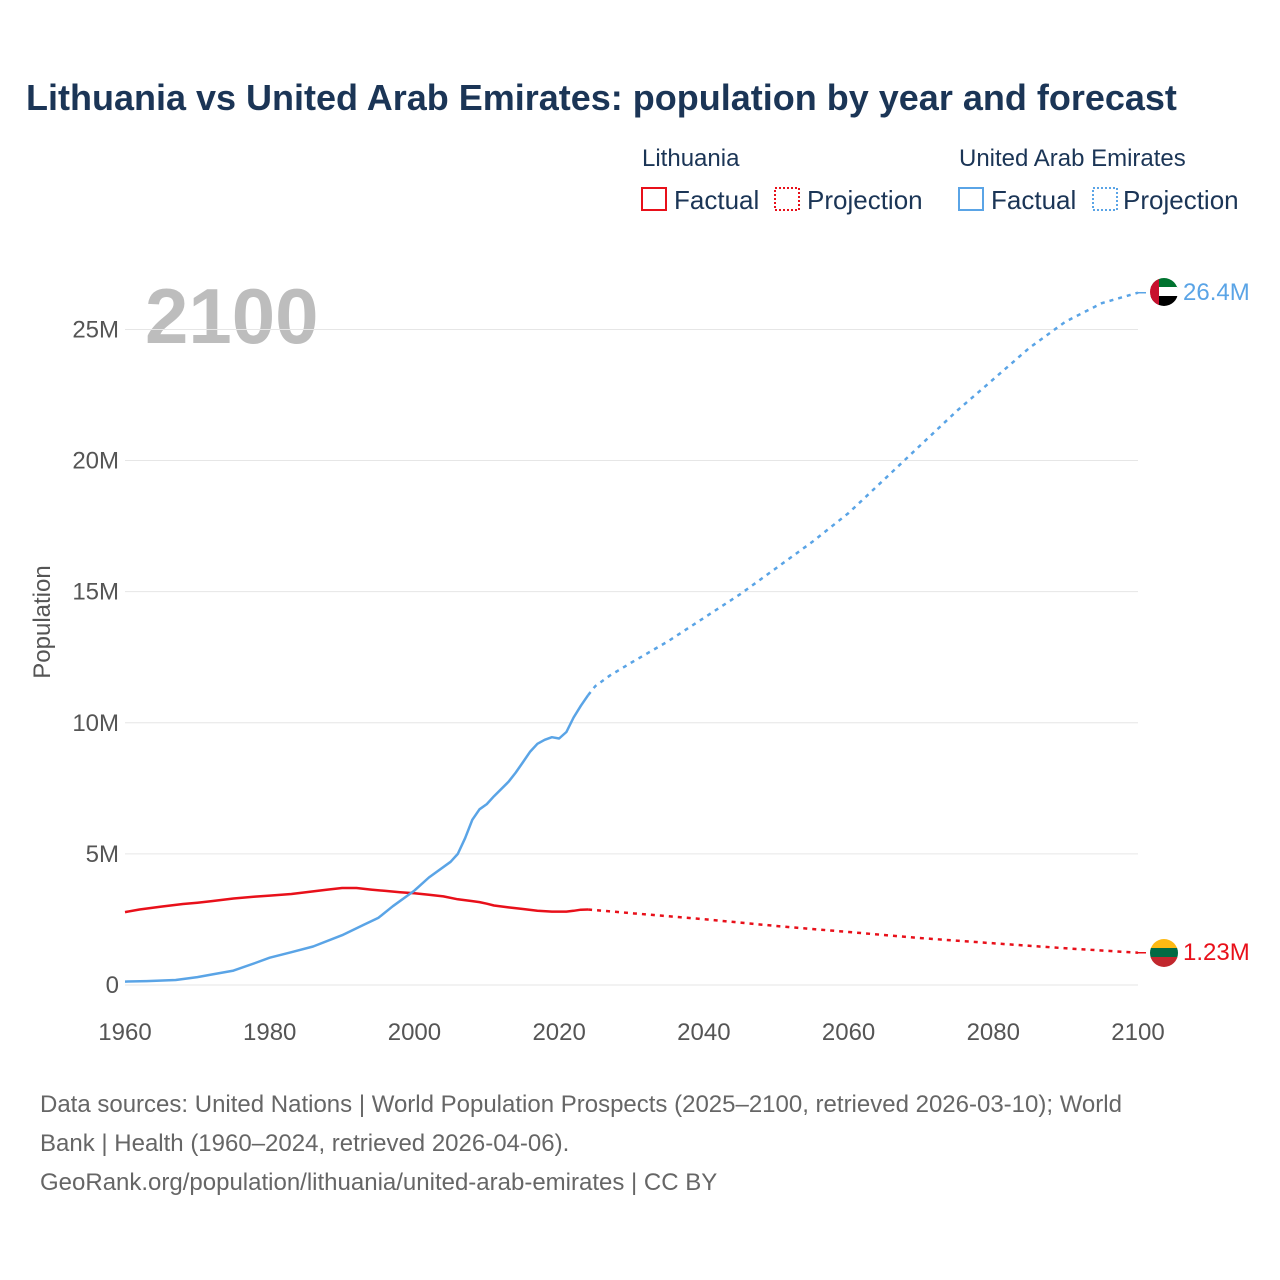 Image resolution: width=1280 pixels, height=1280 pixels. Describe the element at coordinates (1137, 1032) in the screenshot. I see `x-tick-label: 2100` at that location.